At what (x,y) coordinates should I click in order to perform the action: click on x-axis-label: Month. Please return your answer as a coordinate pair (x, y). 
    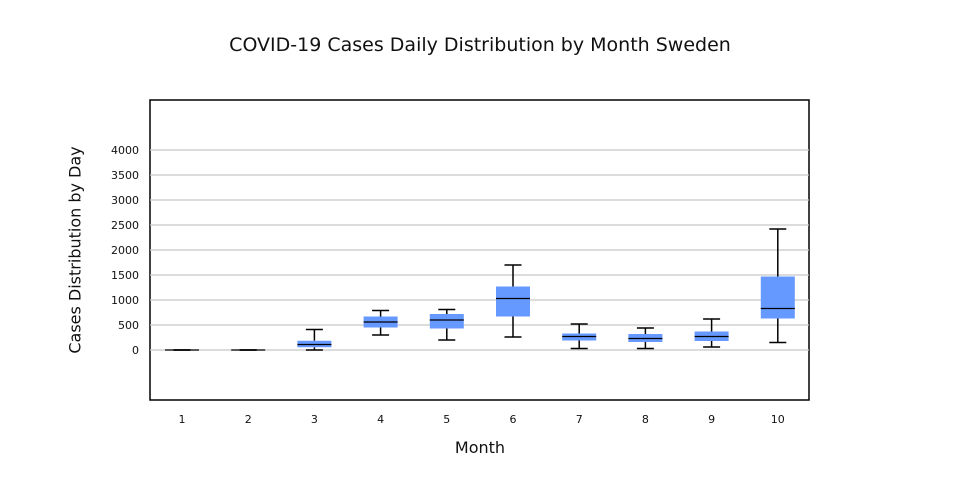
    Looking at the image, I should click on (480, 447).